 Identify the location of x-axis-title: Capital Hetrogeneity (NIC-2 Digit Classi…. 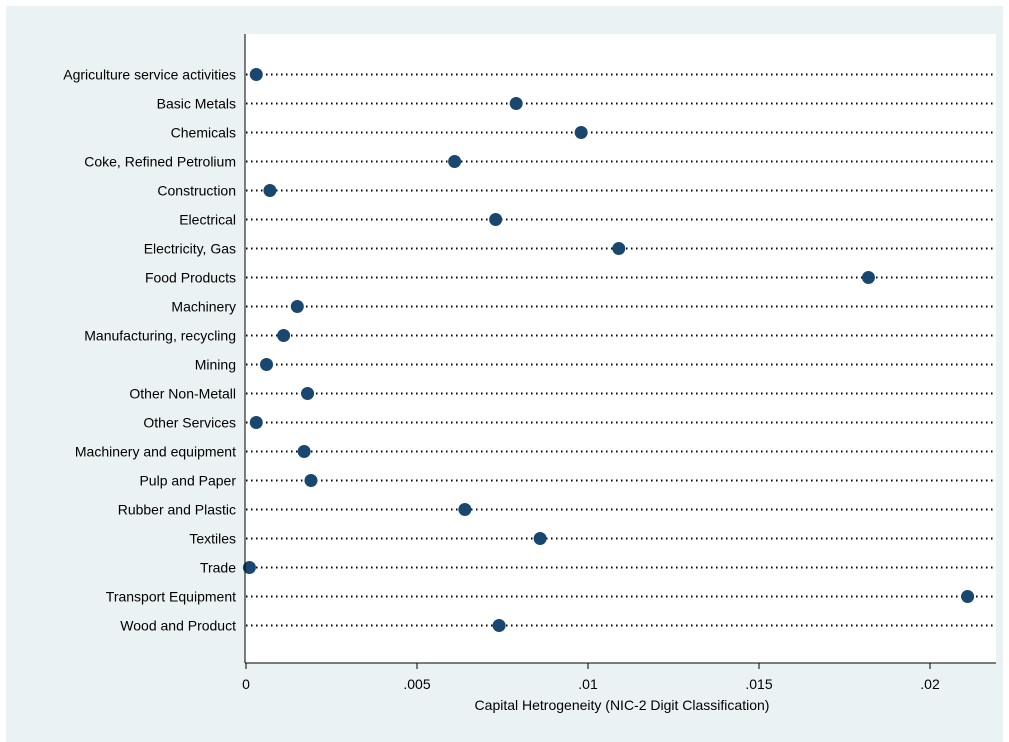
(622, 705).